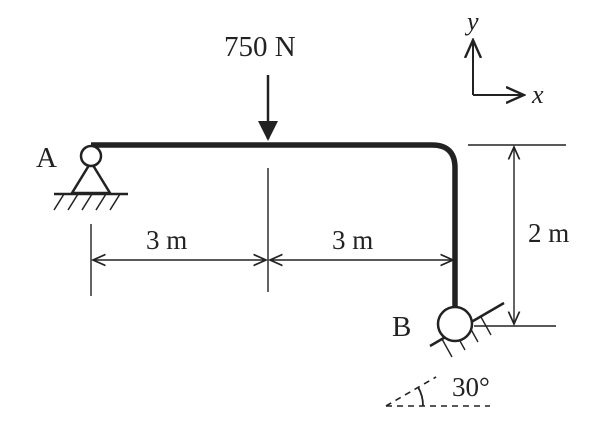 The height and width of the screenshot is (422, 591). Describe the element at coordinates (401, 327) in the screenshot. I see `point-b-label: B` at that location.